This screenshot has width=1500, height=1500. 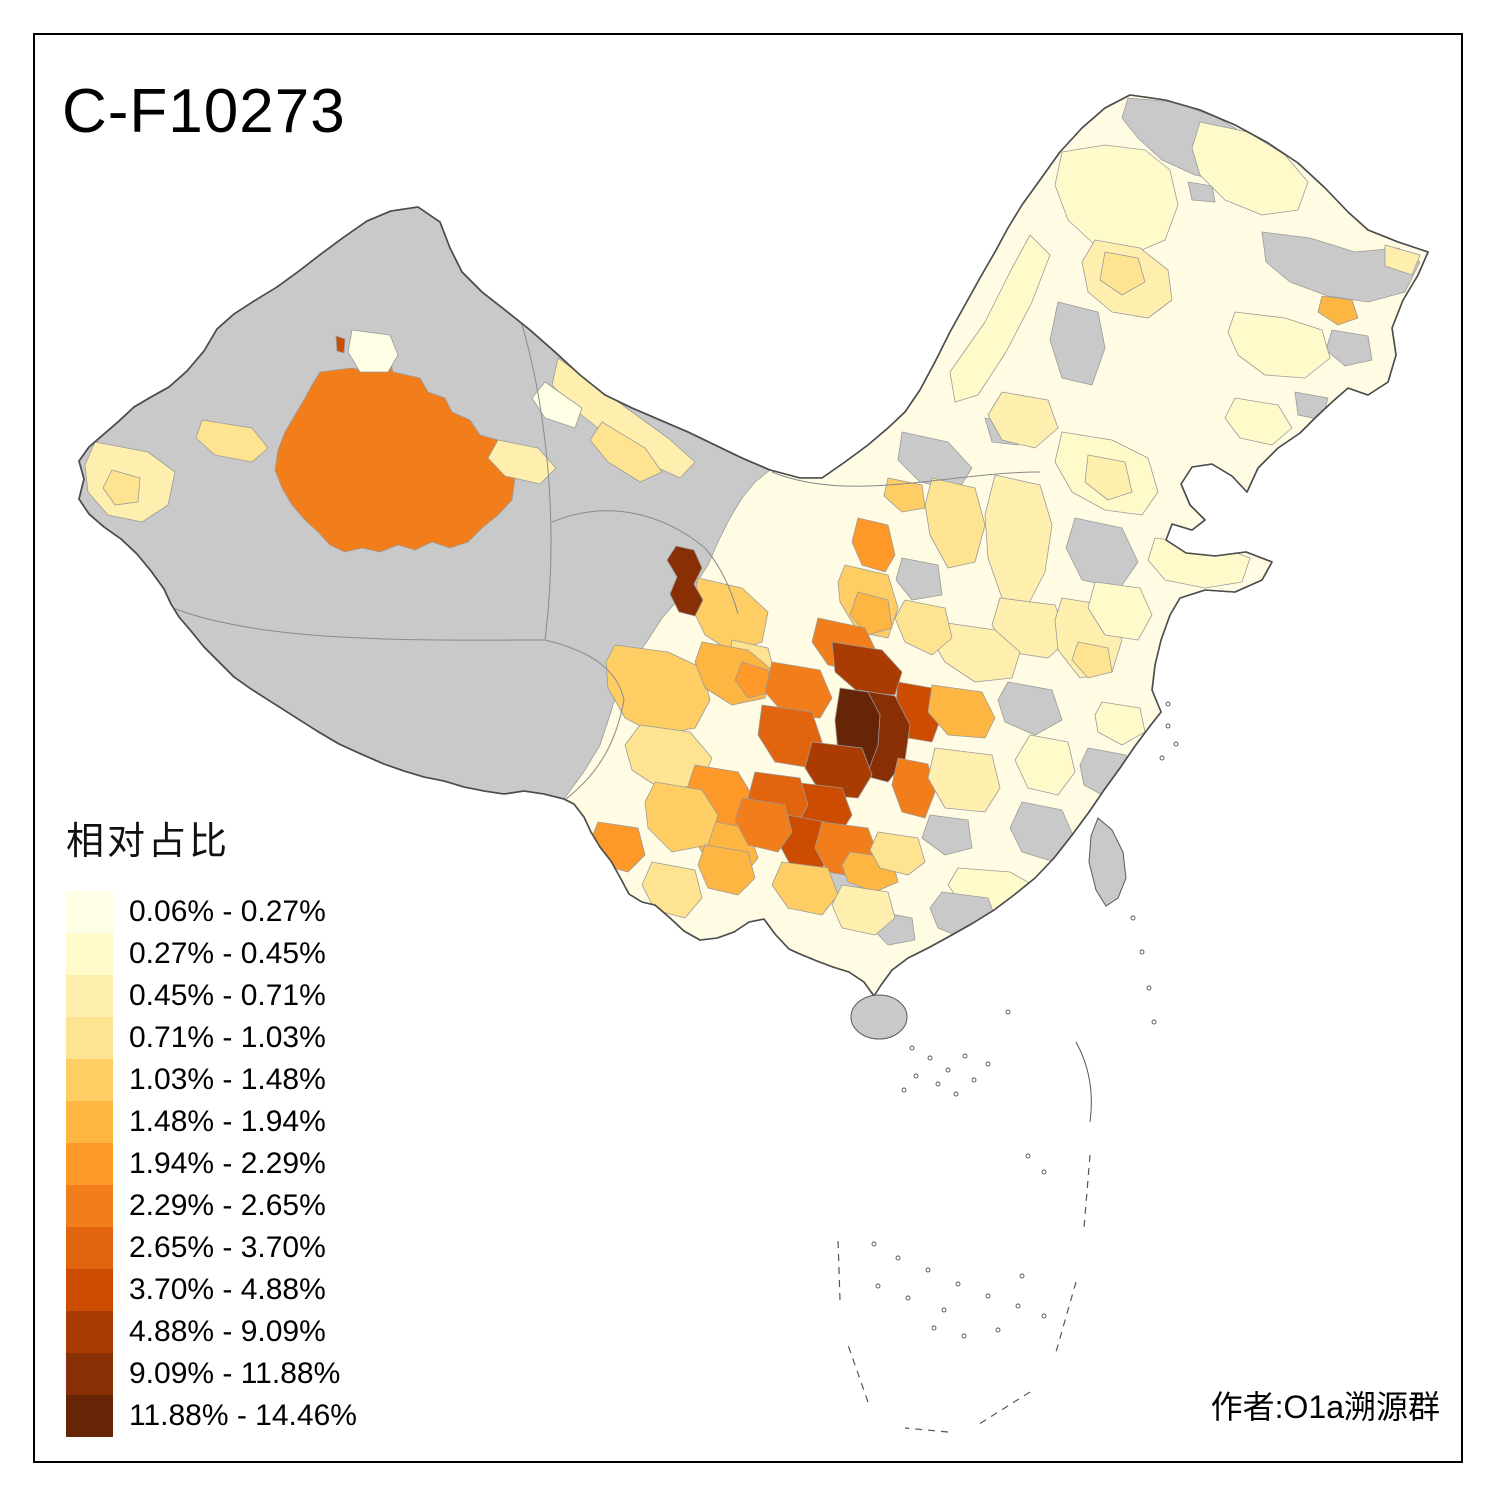 I want to click on legend-label: 0.27% - 0.45%, so click(x=227, y=953).